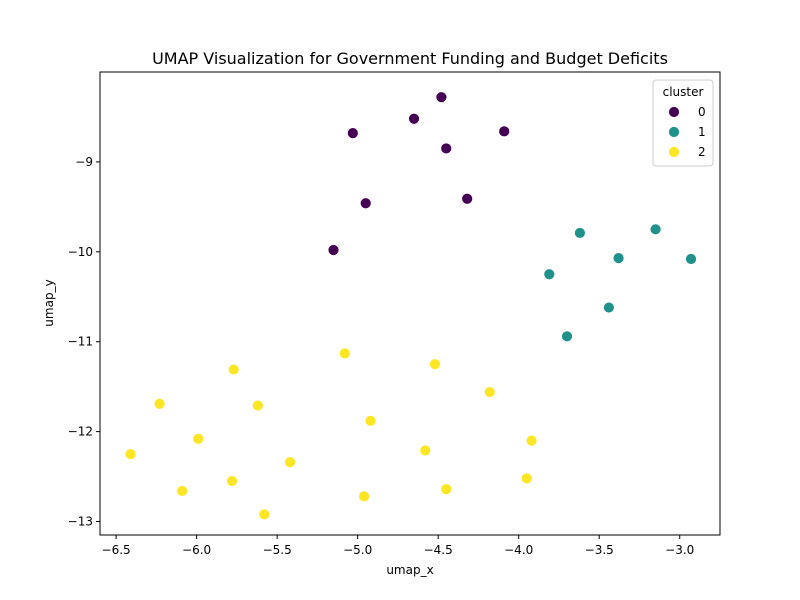 The height and width of the screenshot is (600, 800). What do you see at coordinates (702, 152) in the screenshot?
I see `legend-label-cluster-2: 2` at bounding box center [702, 152].